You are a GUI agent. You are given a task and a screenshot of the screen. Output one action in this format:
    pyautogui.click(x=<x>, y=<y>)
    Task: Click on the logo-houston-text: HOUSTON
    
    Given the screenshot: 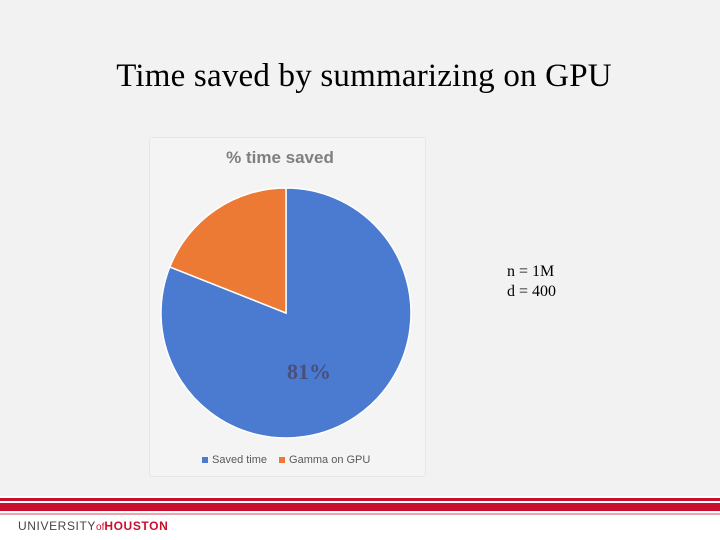 What is the action you would take?
    pyautogui.click(x=136, y=526)
    